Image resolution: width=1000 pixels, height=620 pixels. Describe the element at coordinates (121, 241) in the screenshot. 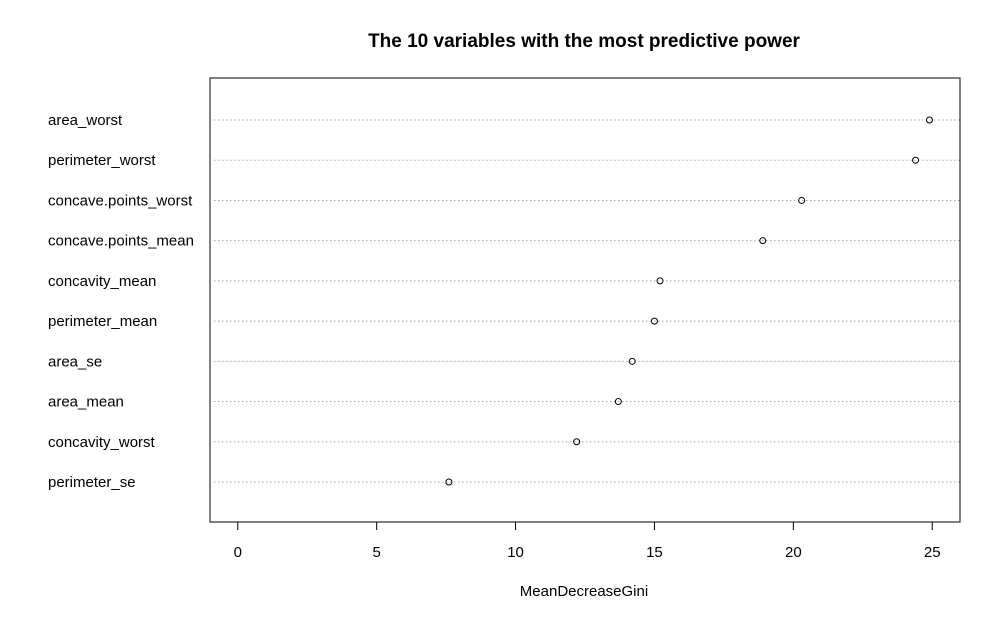

I see `category-label: concave.points_mean` at that location.